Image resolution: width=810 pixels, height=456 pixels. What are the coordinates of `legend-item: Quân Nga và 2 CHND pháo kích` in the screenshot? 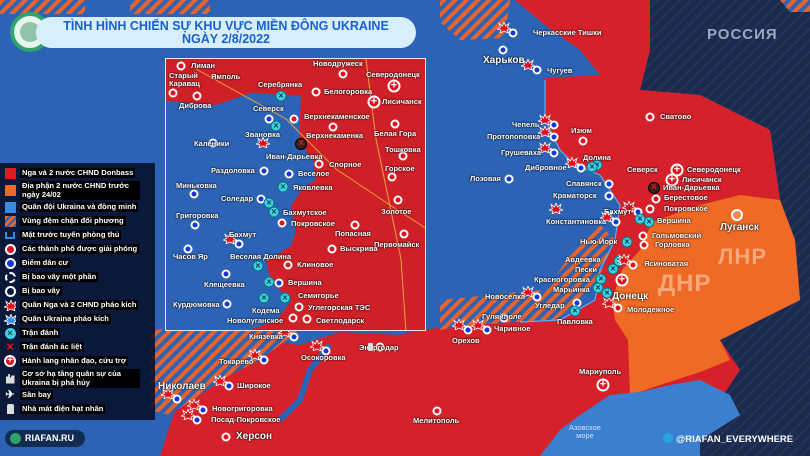 It's located at (71, 305).